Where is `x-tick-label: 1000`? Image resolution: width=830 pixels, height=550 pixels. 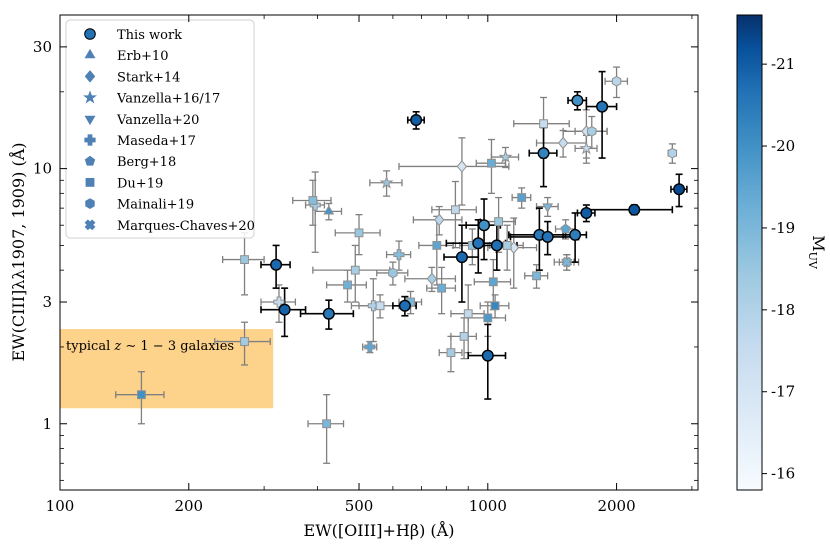 x-tick-label: 1000 is located at coordinates (488, 506).